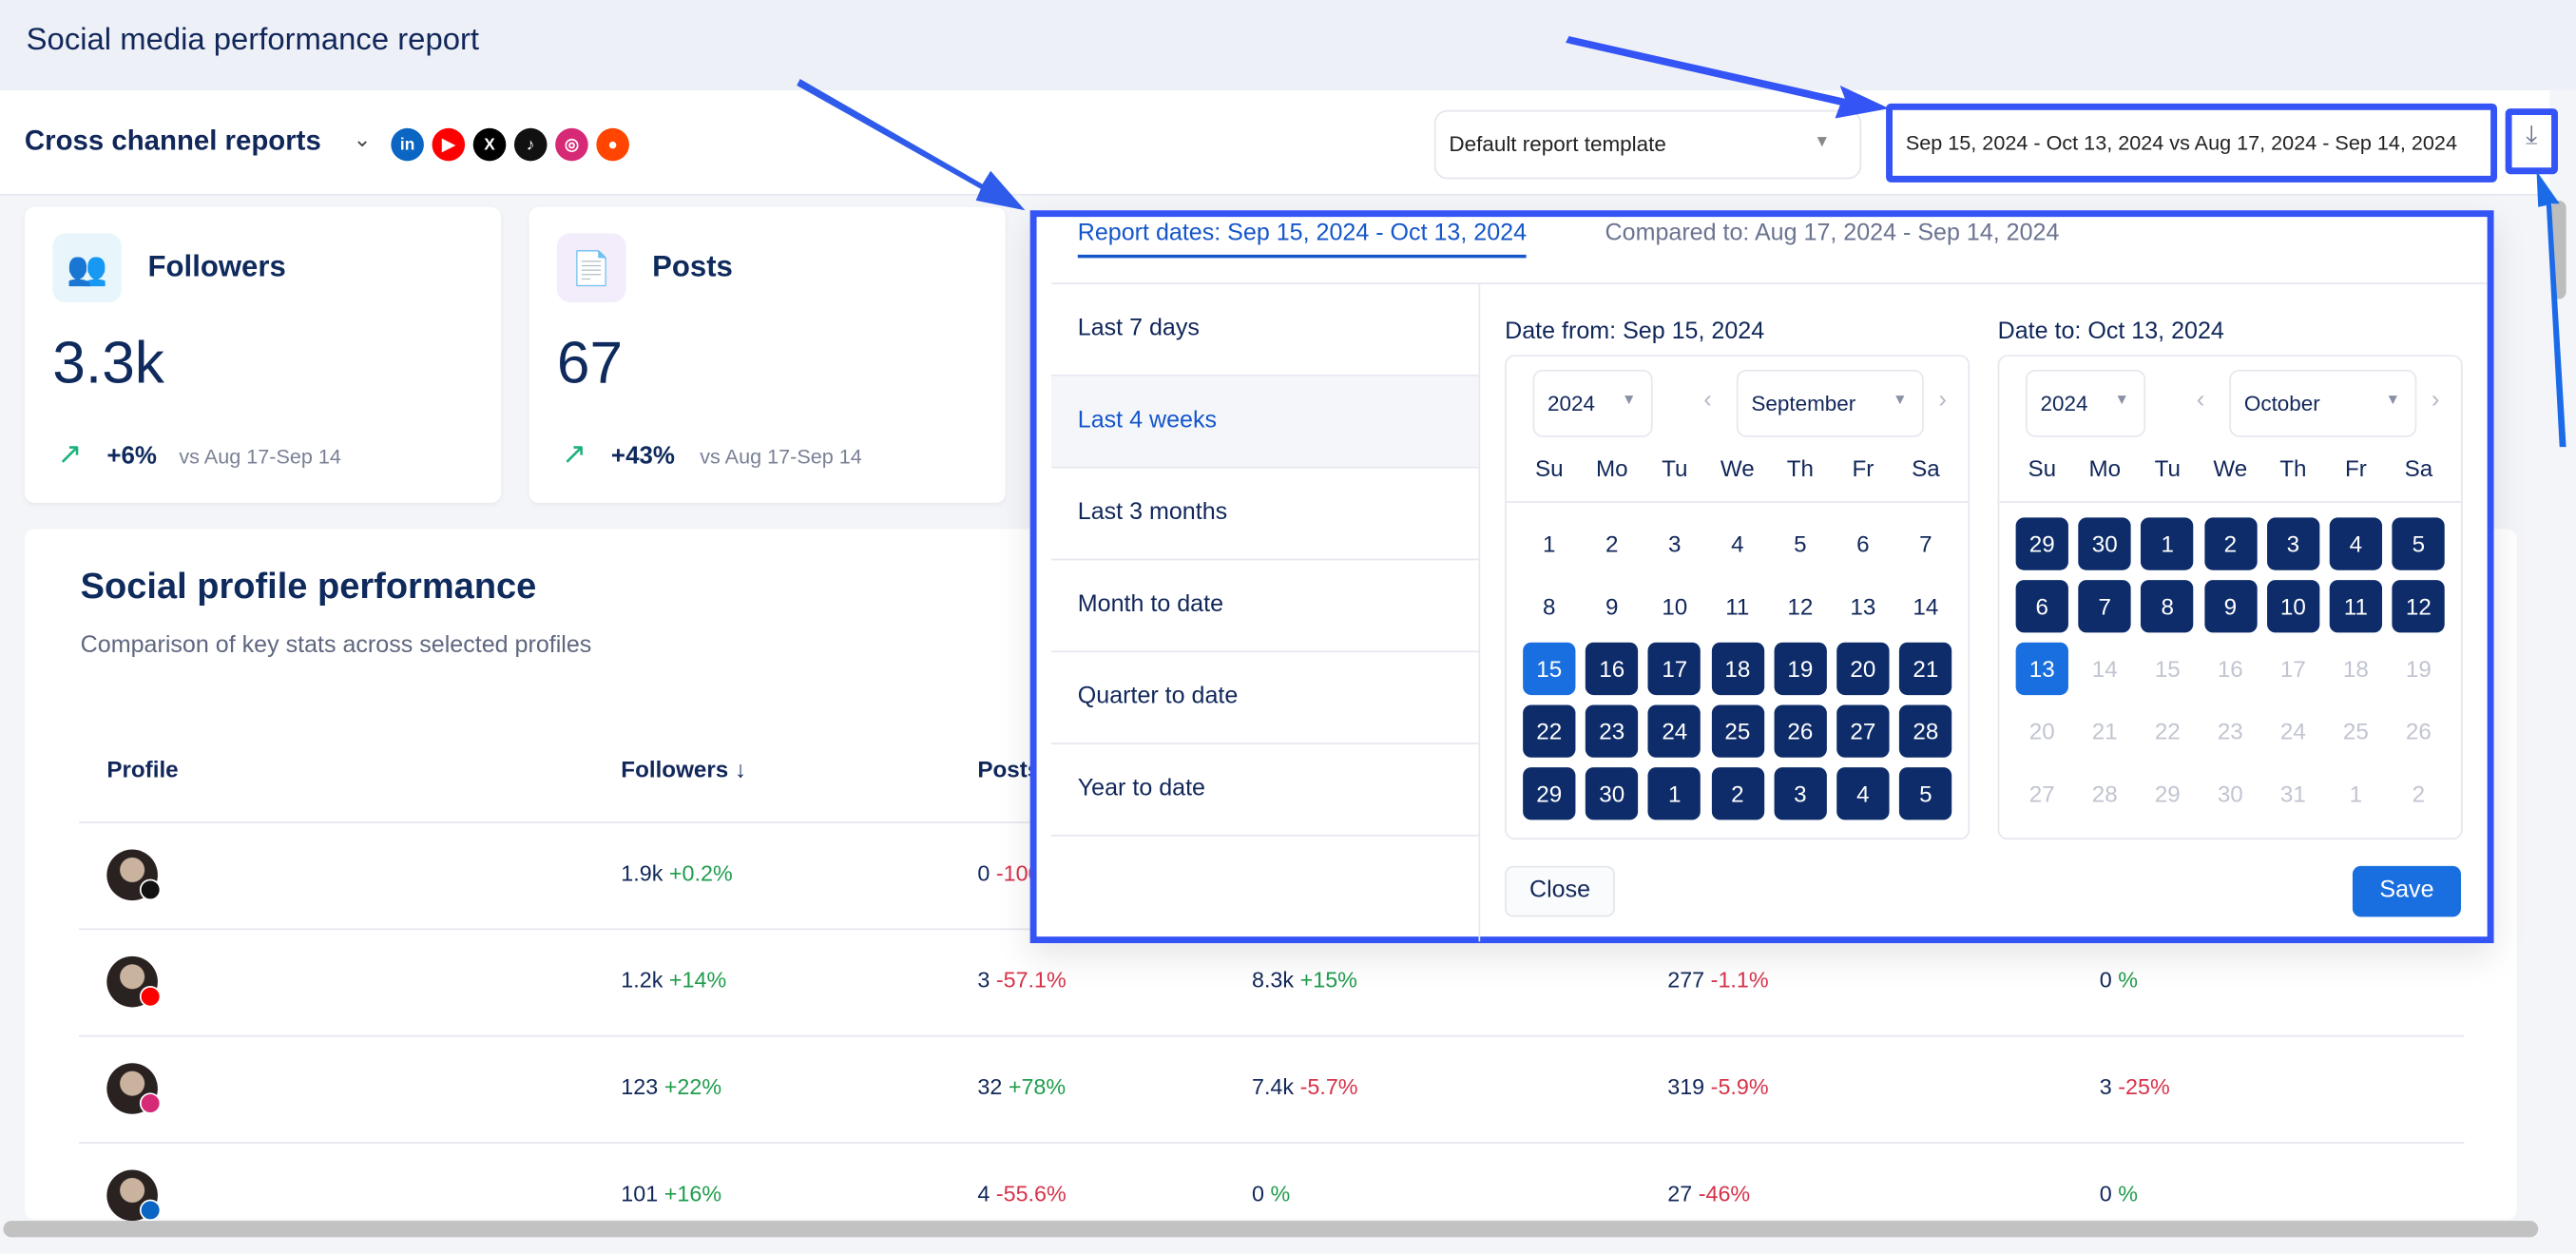 This screenshot has height=1254, width=2576. Describe the element at coordinates (1271, 981) in the screenshot. I see `table-row: 1.2k +14% 3 -57.1% 8.3k +15% 277 -1.1% 0 %` at that location.